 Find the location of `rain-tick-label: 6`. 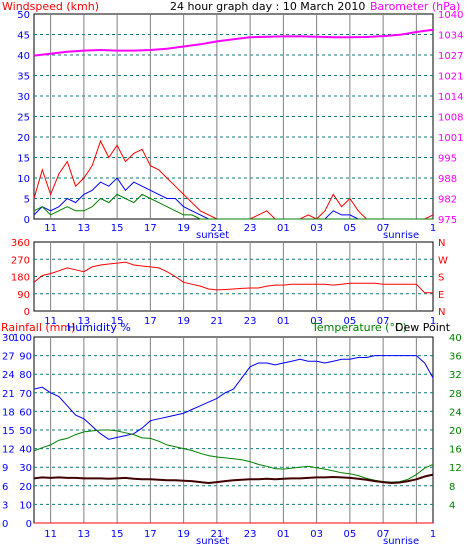

rain-tick-label: 6 is located at coordinates (5, 487).